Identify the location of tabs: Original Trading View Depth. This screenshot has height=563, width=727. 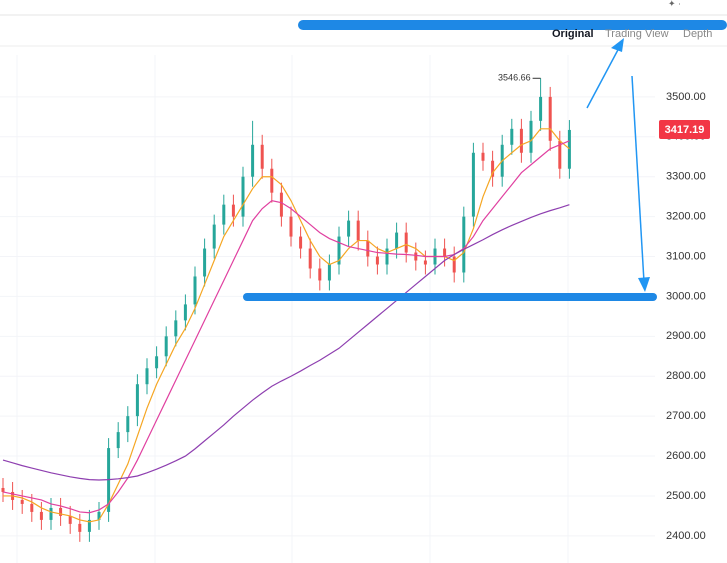
(632, 34).